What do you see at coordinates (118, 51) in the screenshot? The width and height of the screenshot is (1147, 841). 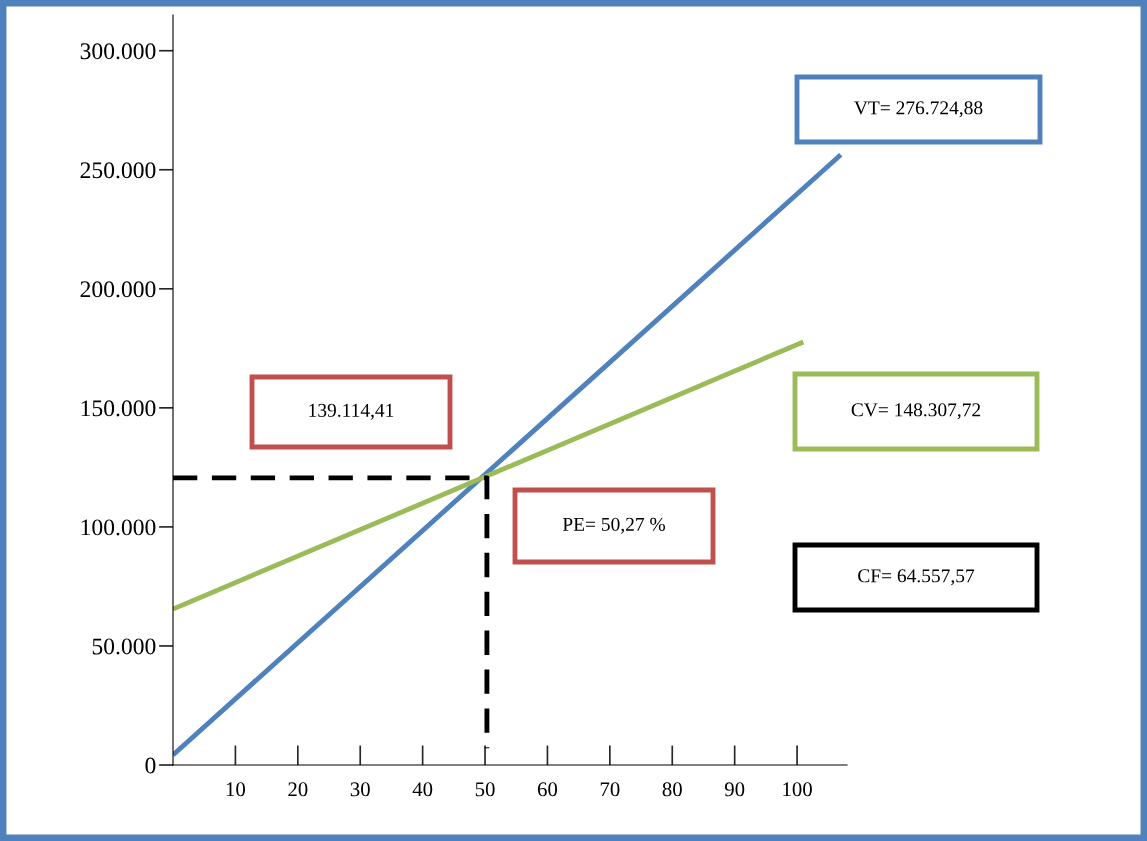 I see `y-tick-label: 300.000` at bounding box center [118, 51].